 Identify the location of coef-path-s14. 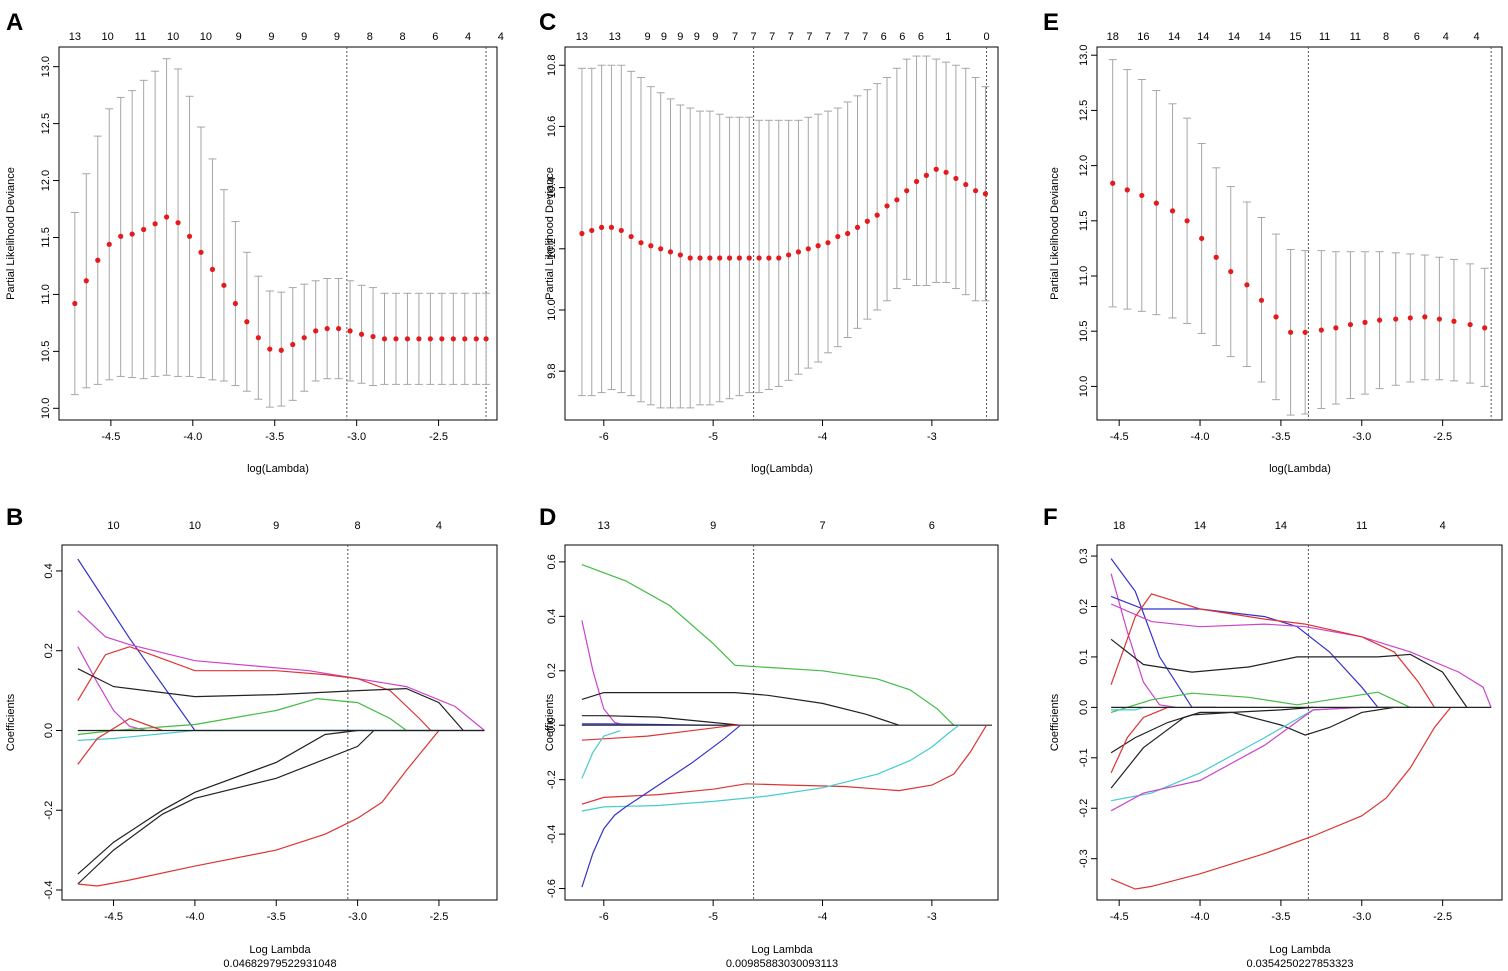
(1281, 798).